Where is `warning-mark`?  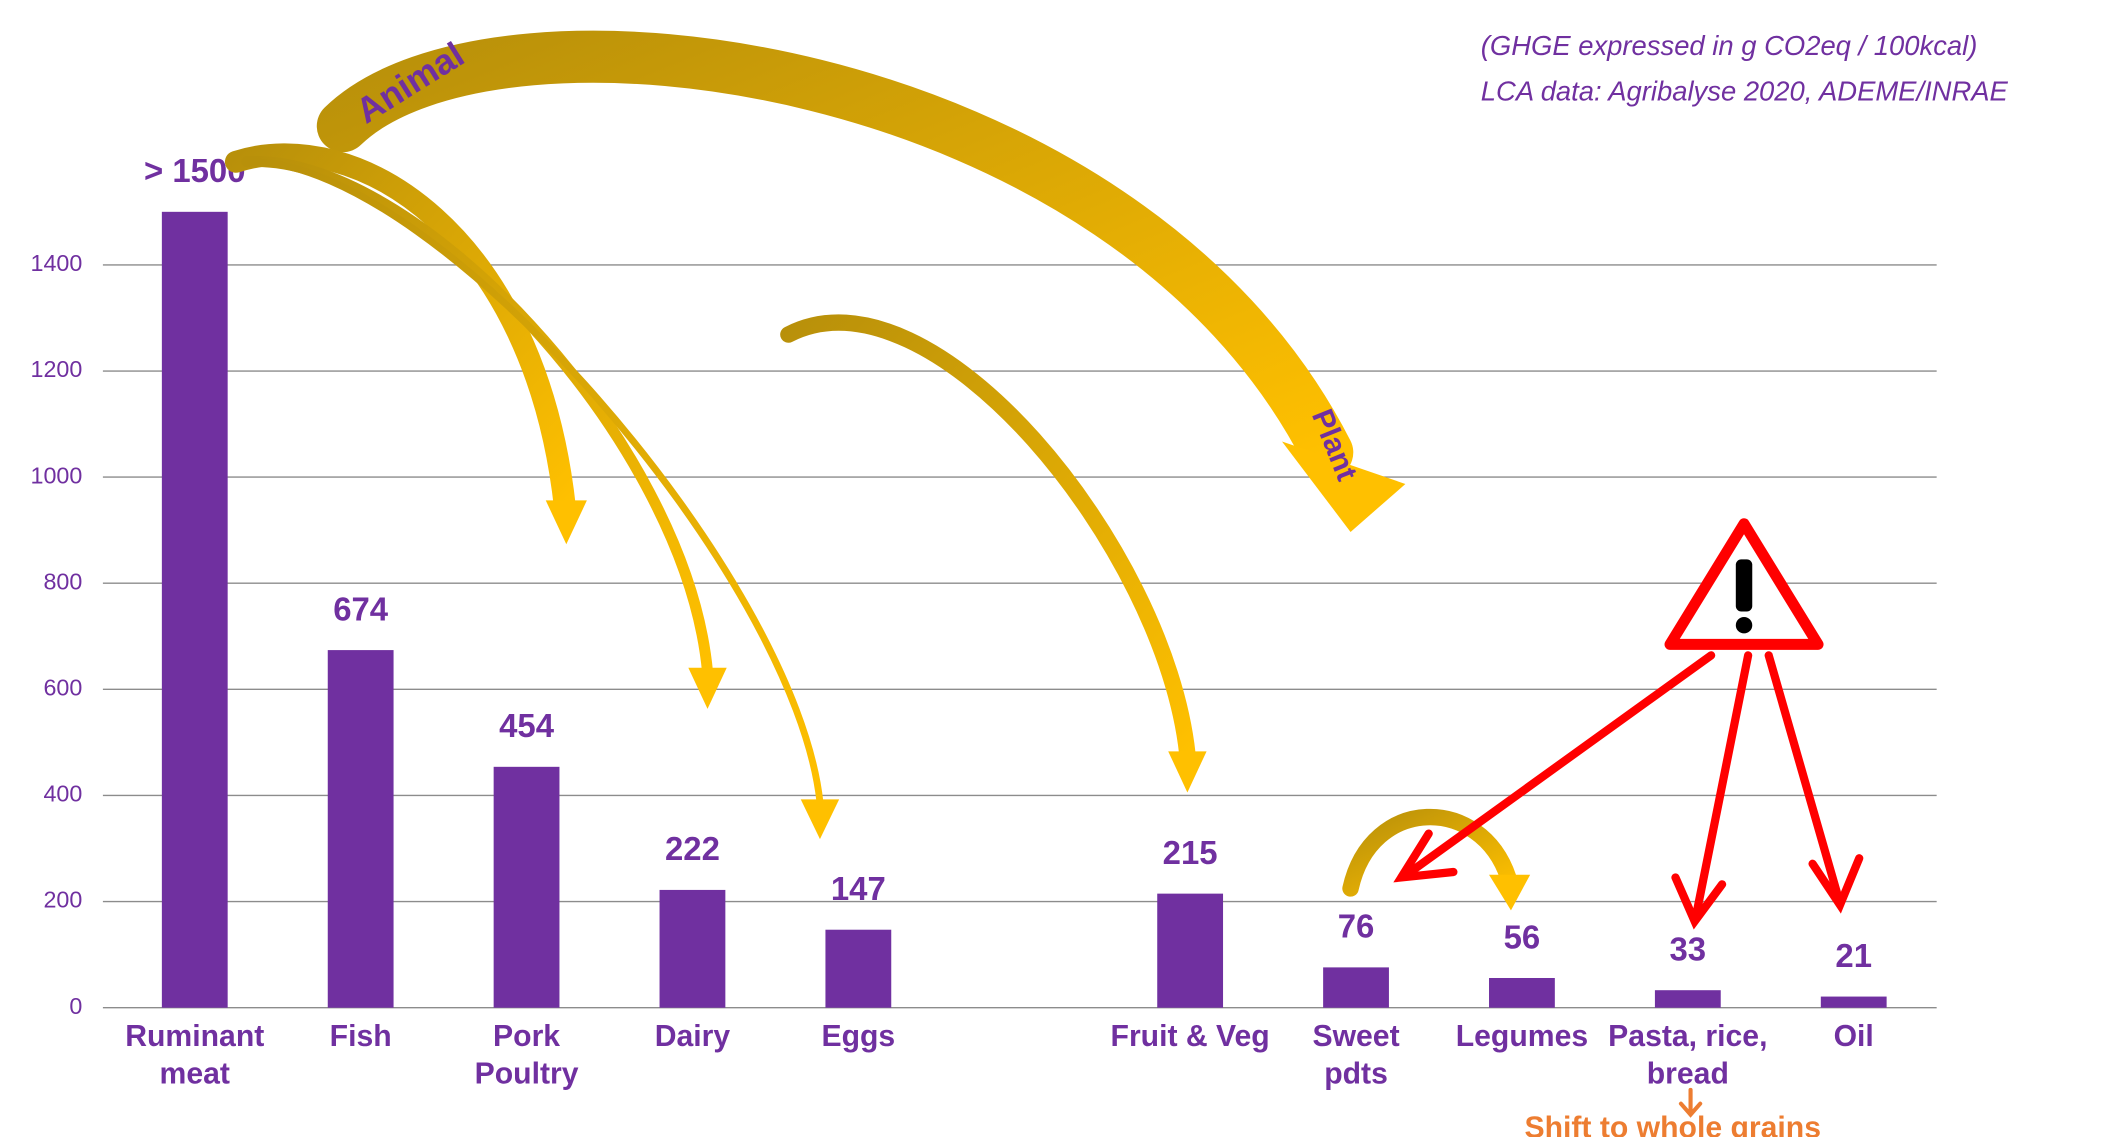 warning-mark is located at coordinates (1744, 585).